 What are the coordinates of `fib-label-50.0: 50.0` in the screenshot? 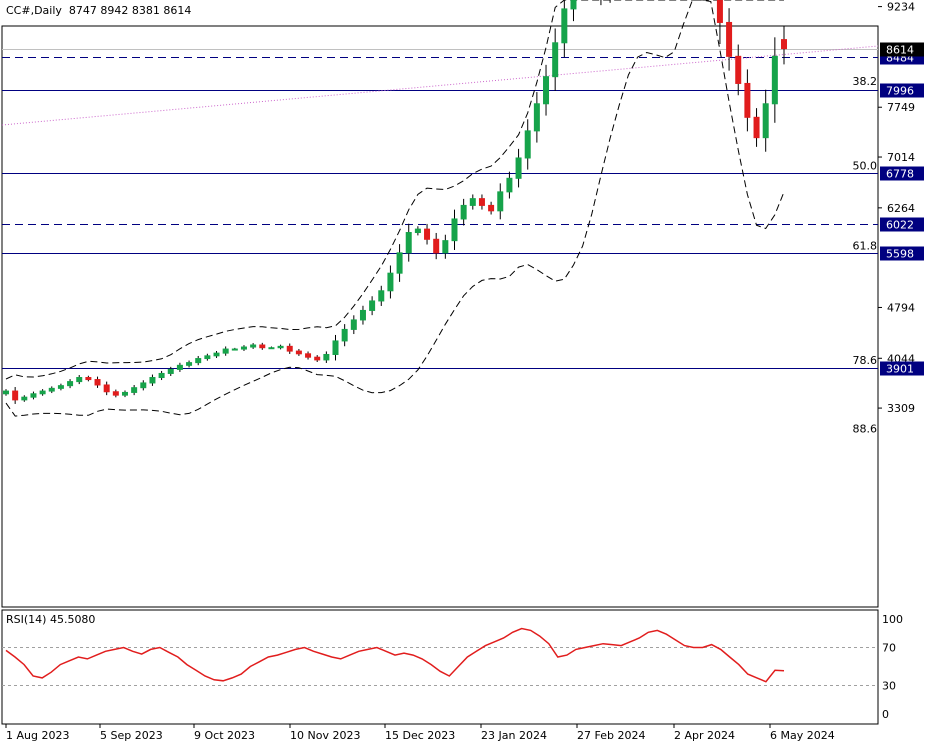 It's located at (865, 166).